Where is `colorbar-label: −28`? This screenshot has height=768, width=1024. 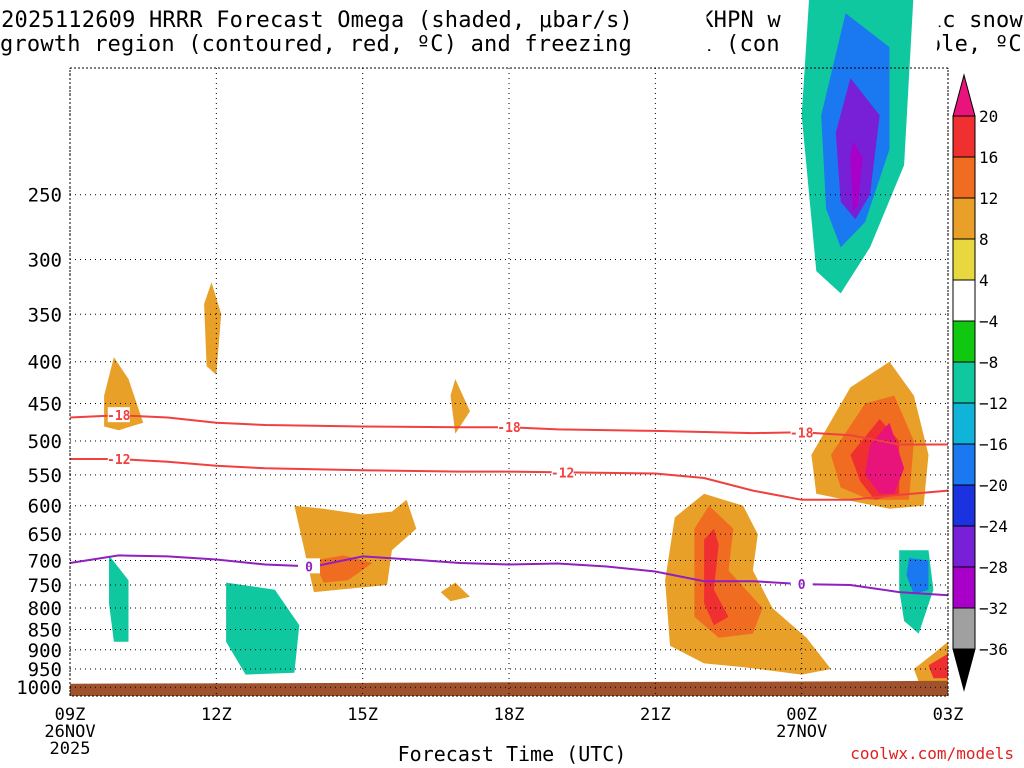
colorbar-label: −28 is located at coordinates (993, 567).